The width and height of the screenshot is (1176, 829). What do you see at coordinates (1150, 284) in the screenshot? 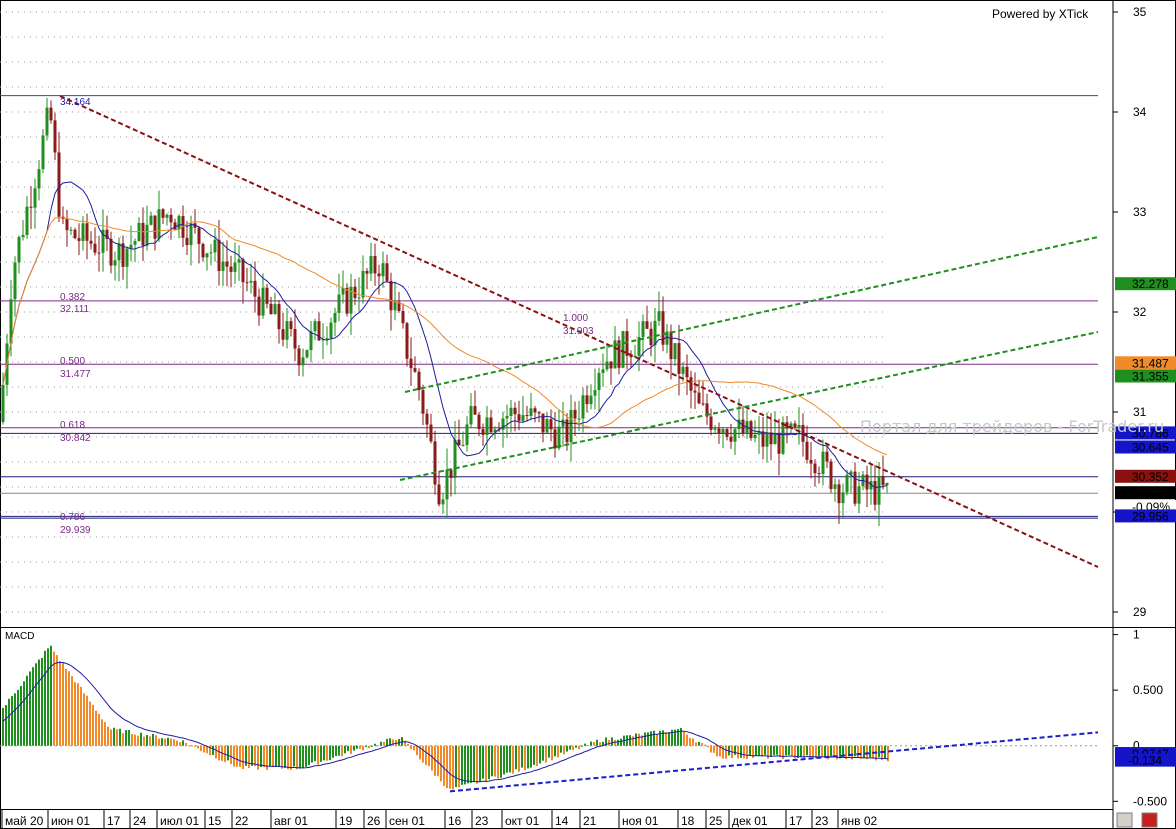
I see `price-tag-label: 32.278` at bounding box center [1150, 284].